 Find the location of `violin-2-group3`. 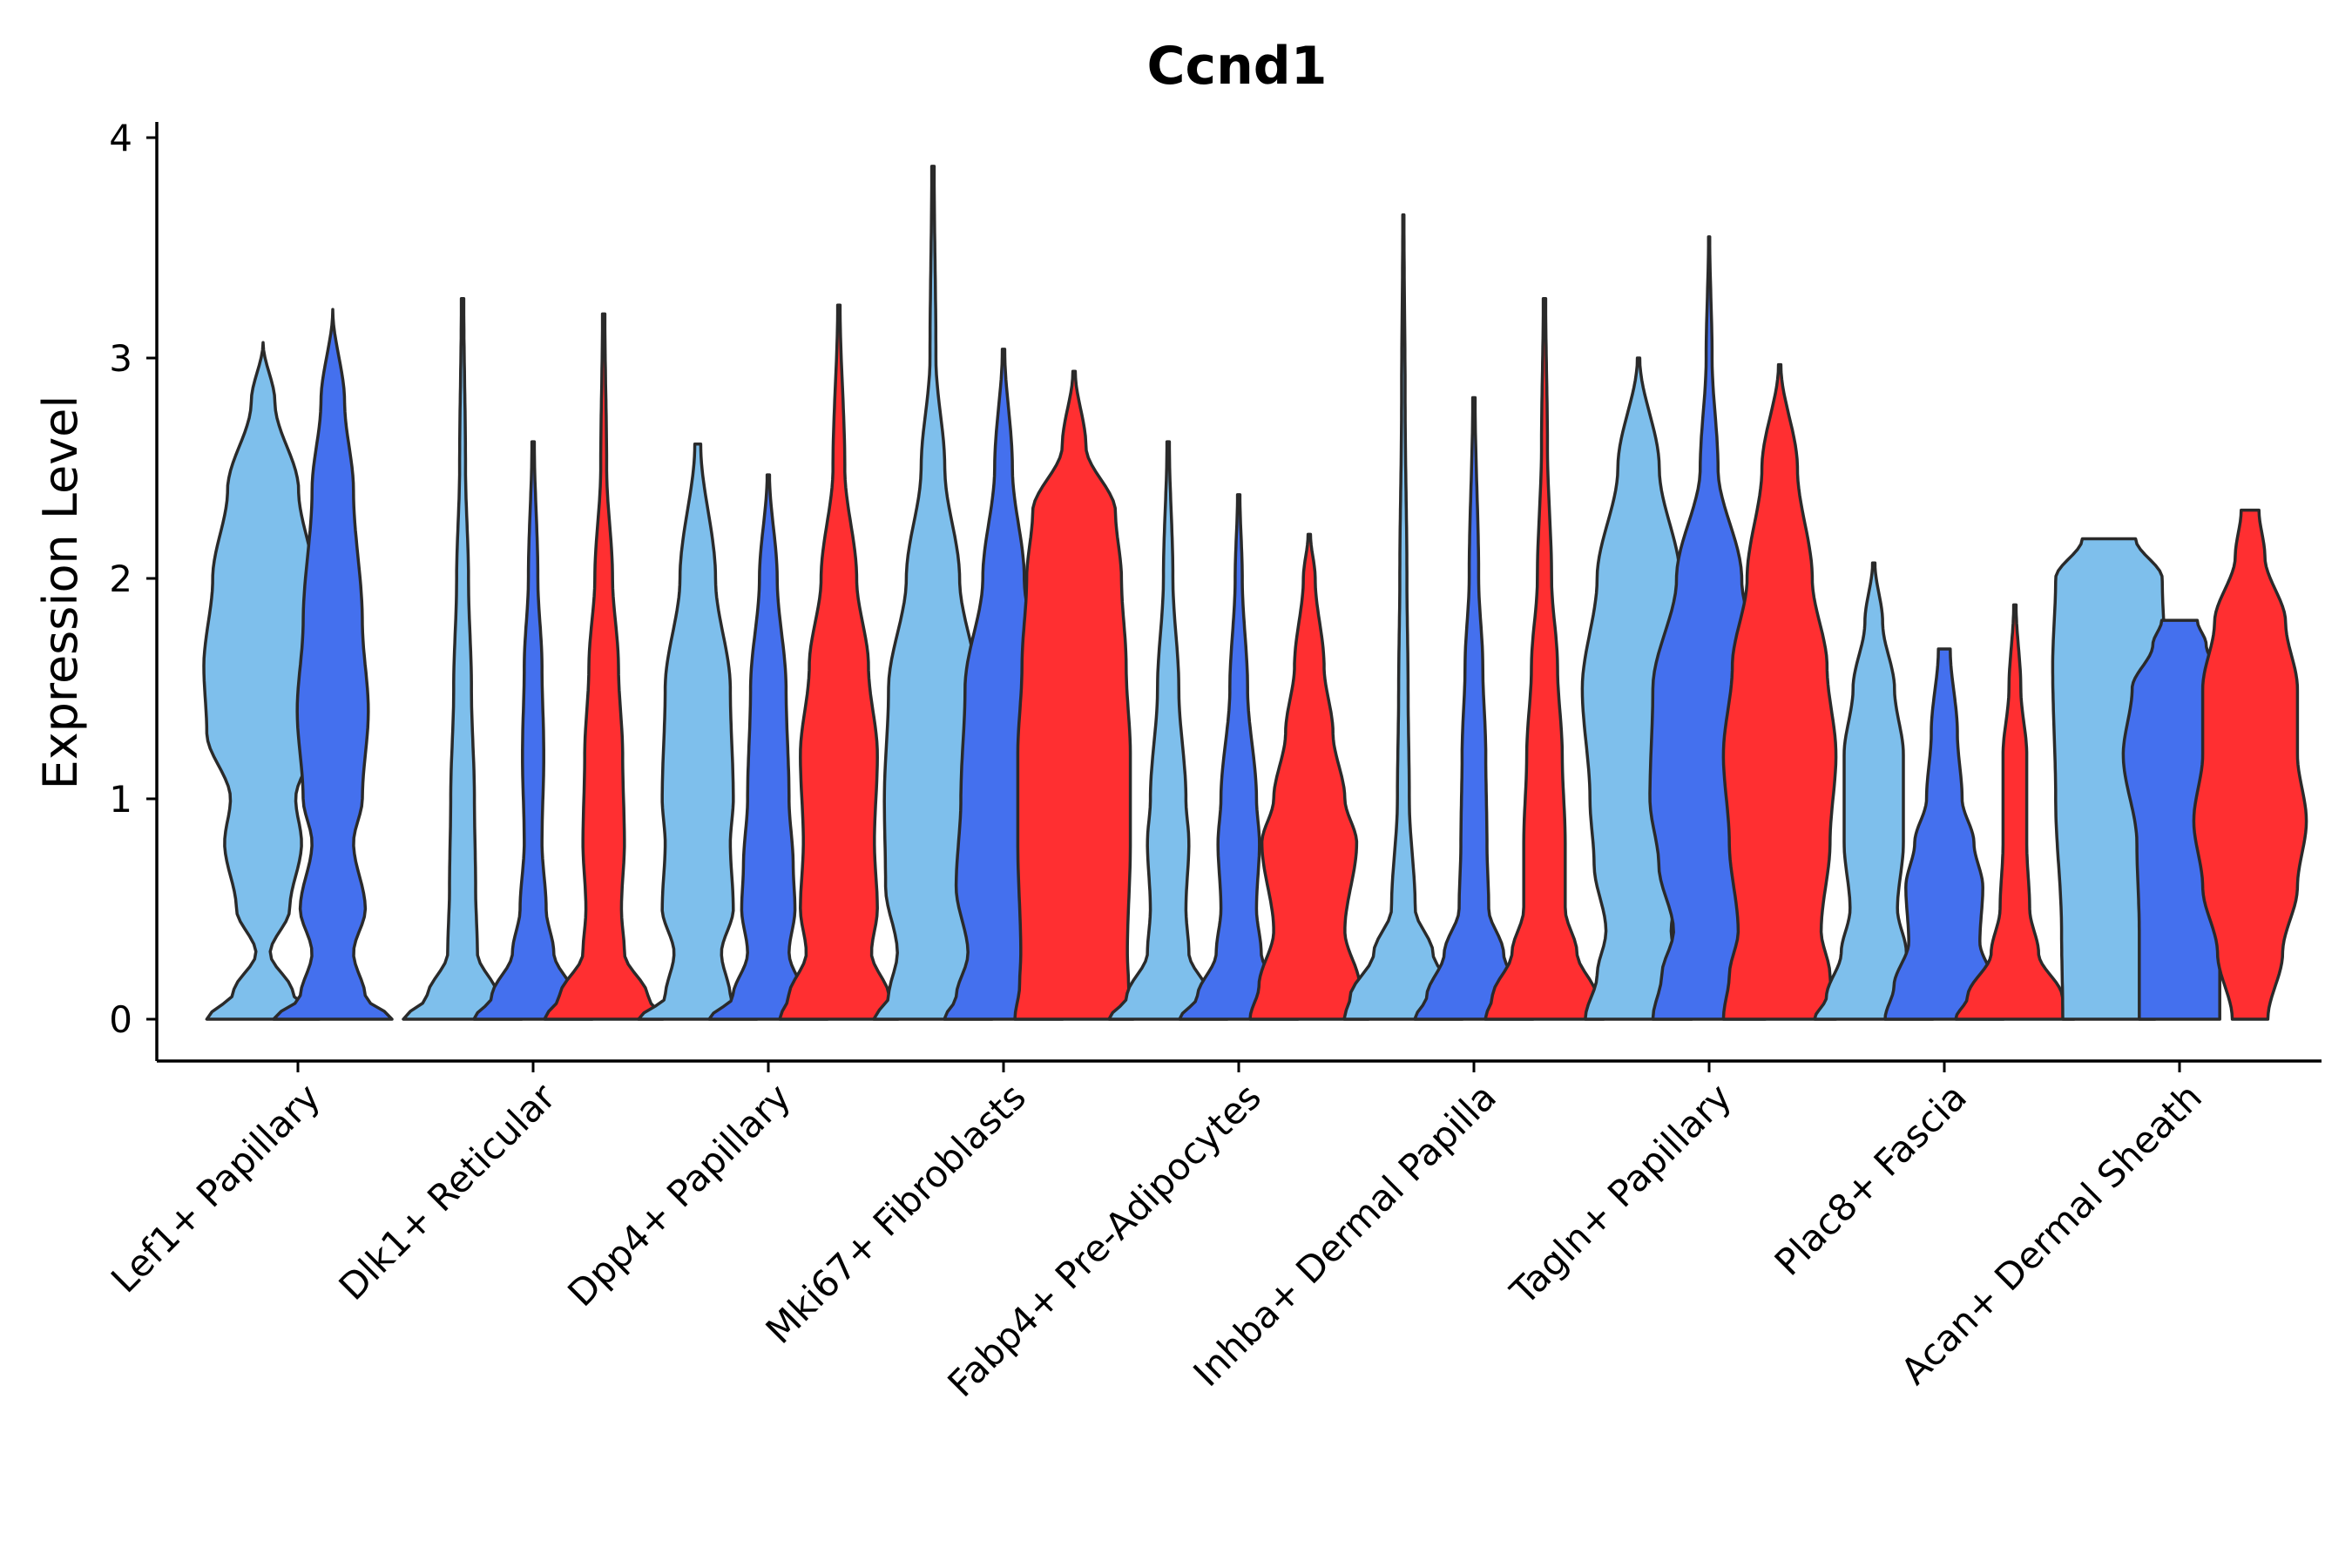

violin-2-group3 is located at coordinates (604, 667).